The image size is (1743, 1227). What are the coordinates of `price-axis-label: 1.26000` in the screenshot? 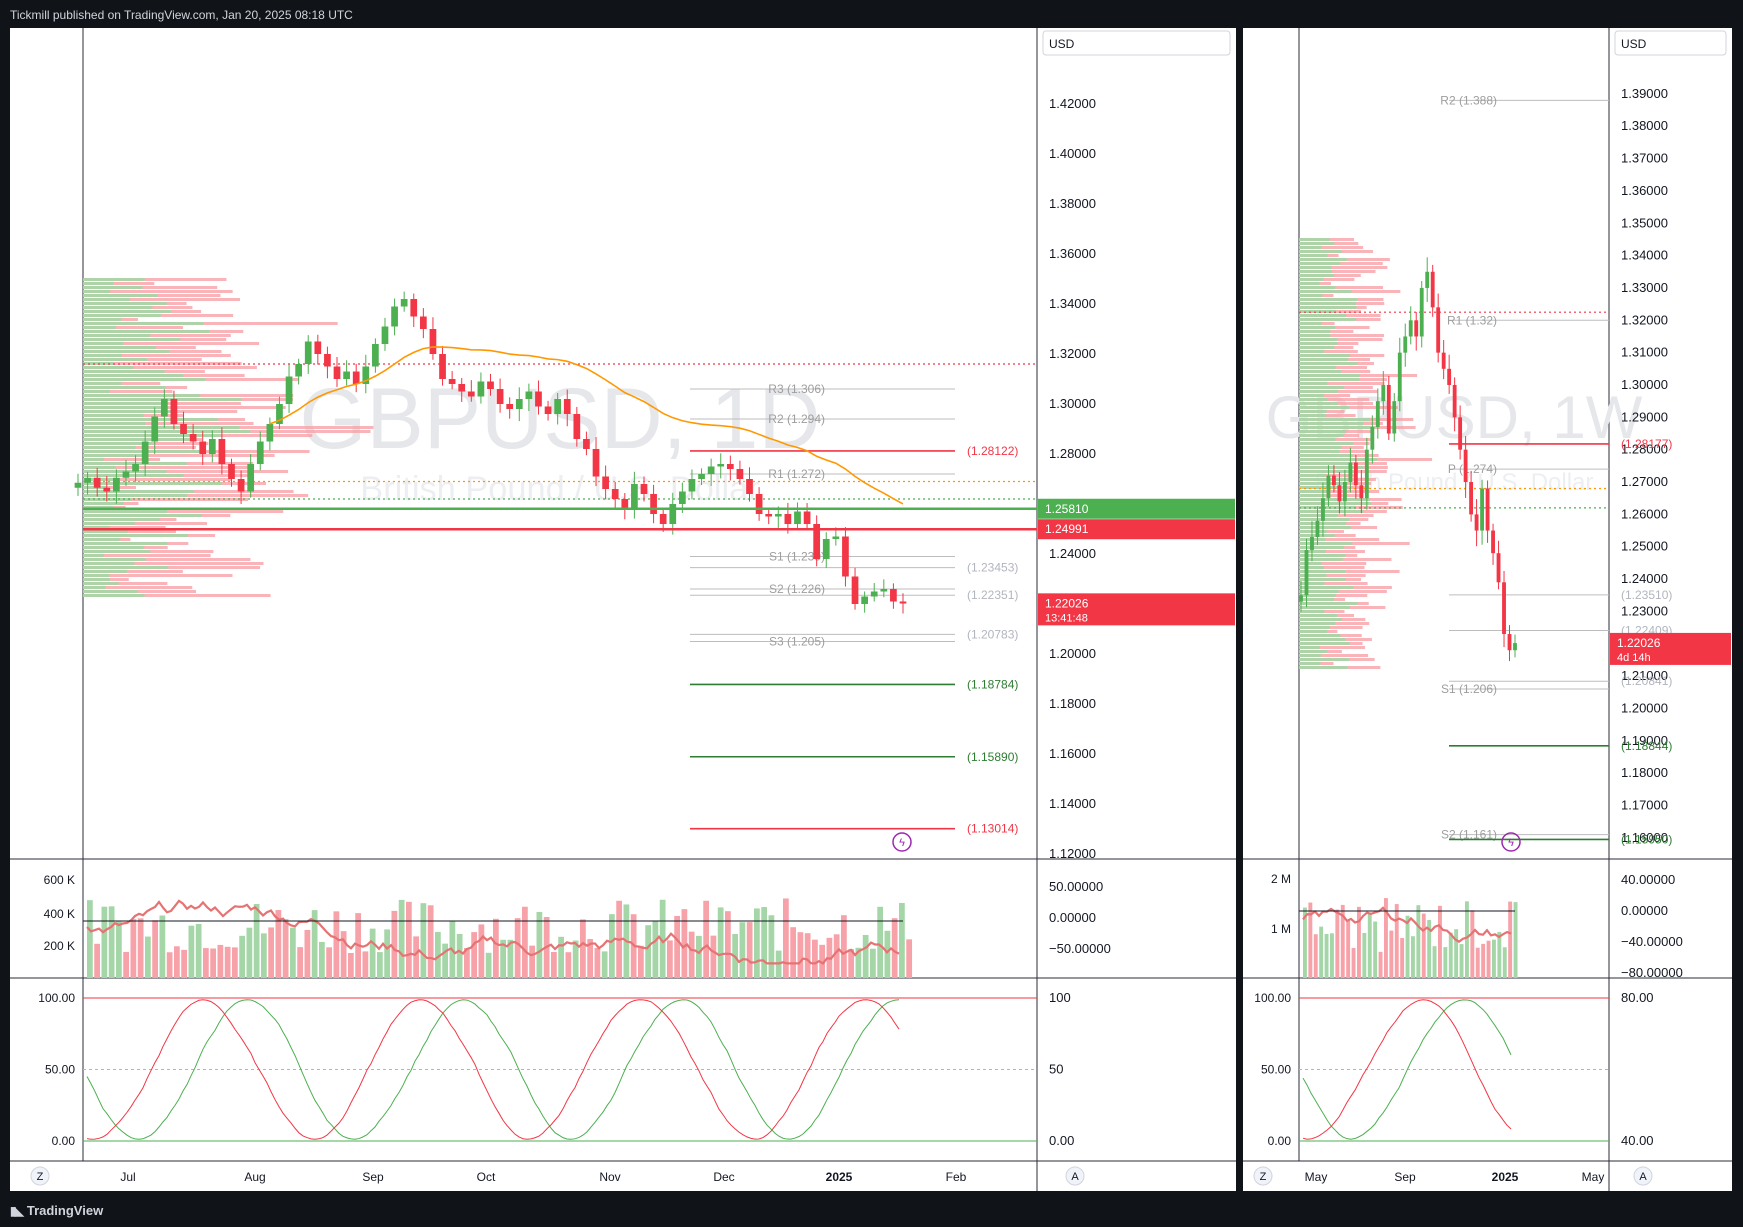 It's located at (1644, 513).